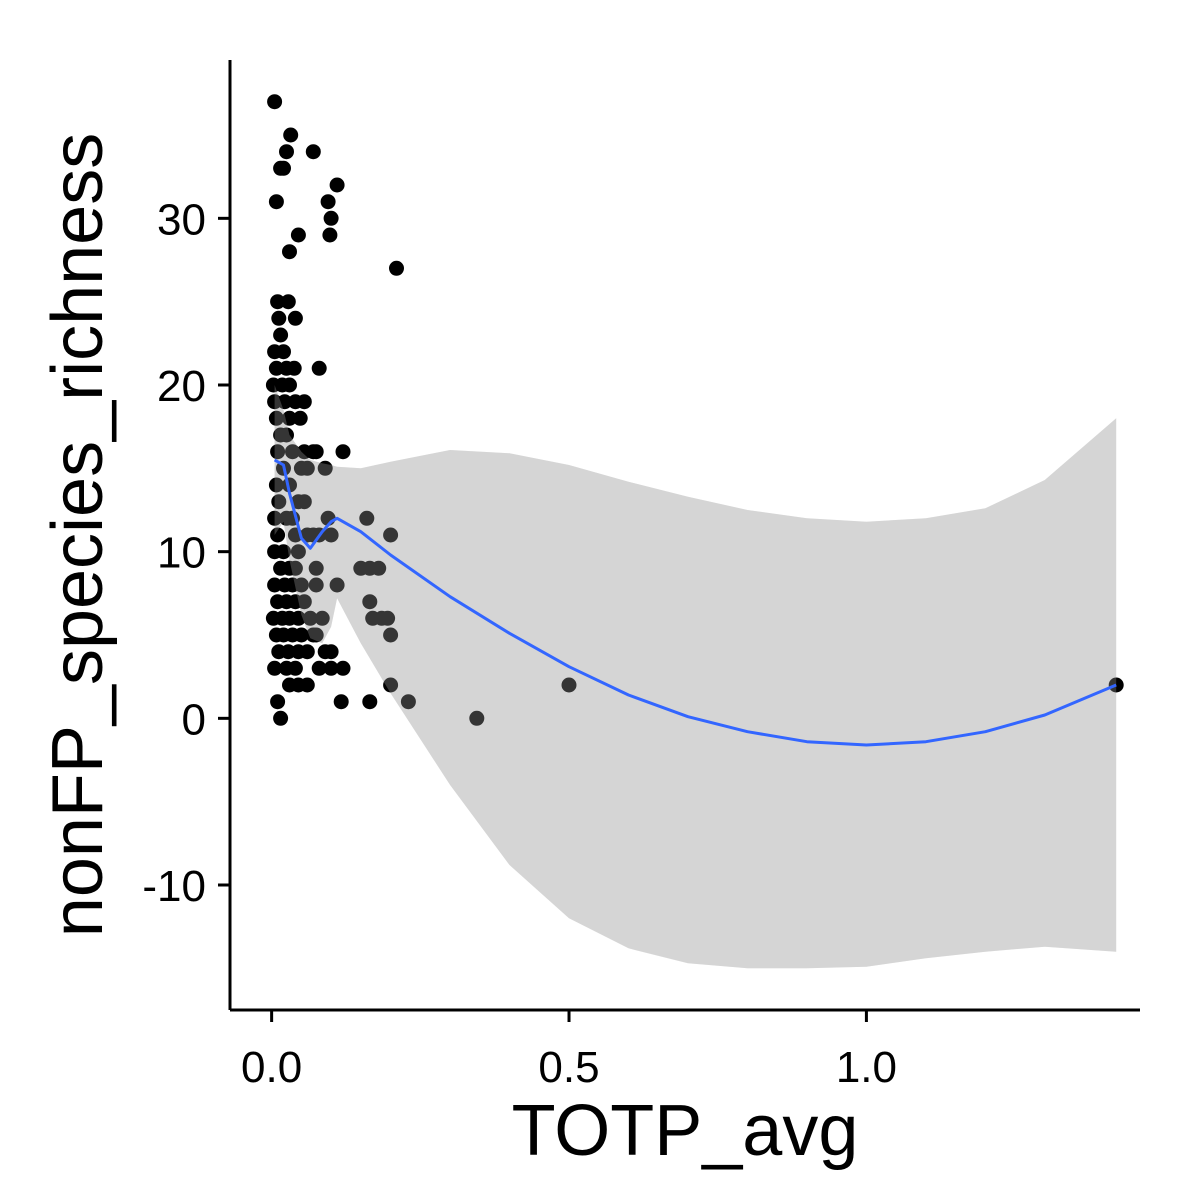 Image resolution: width=1200 pixels, height=1200 pixels. I want to click on y-tick-label: 10, so click(181, 553).